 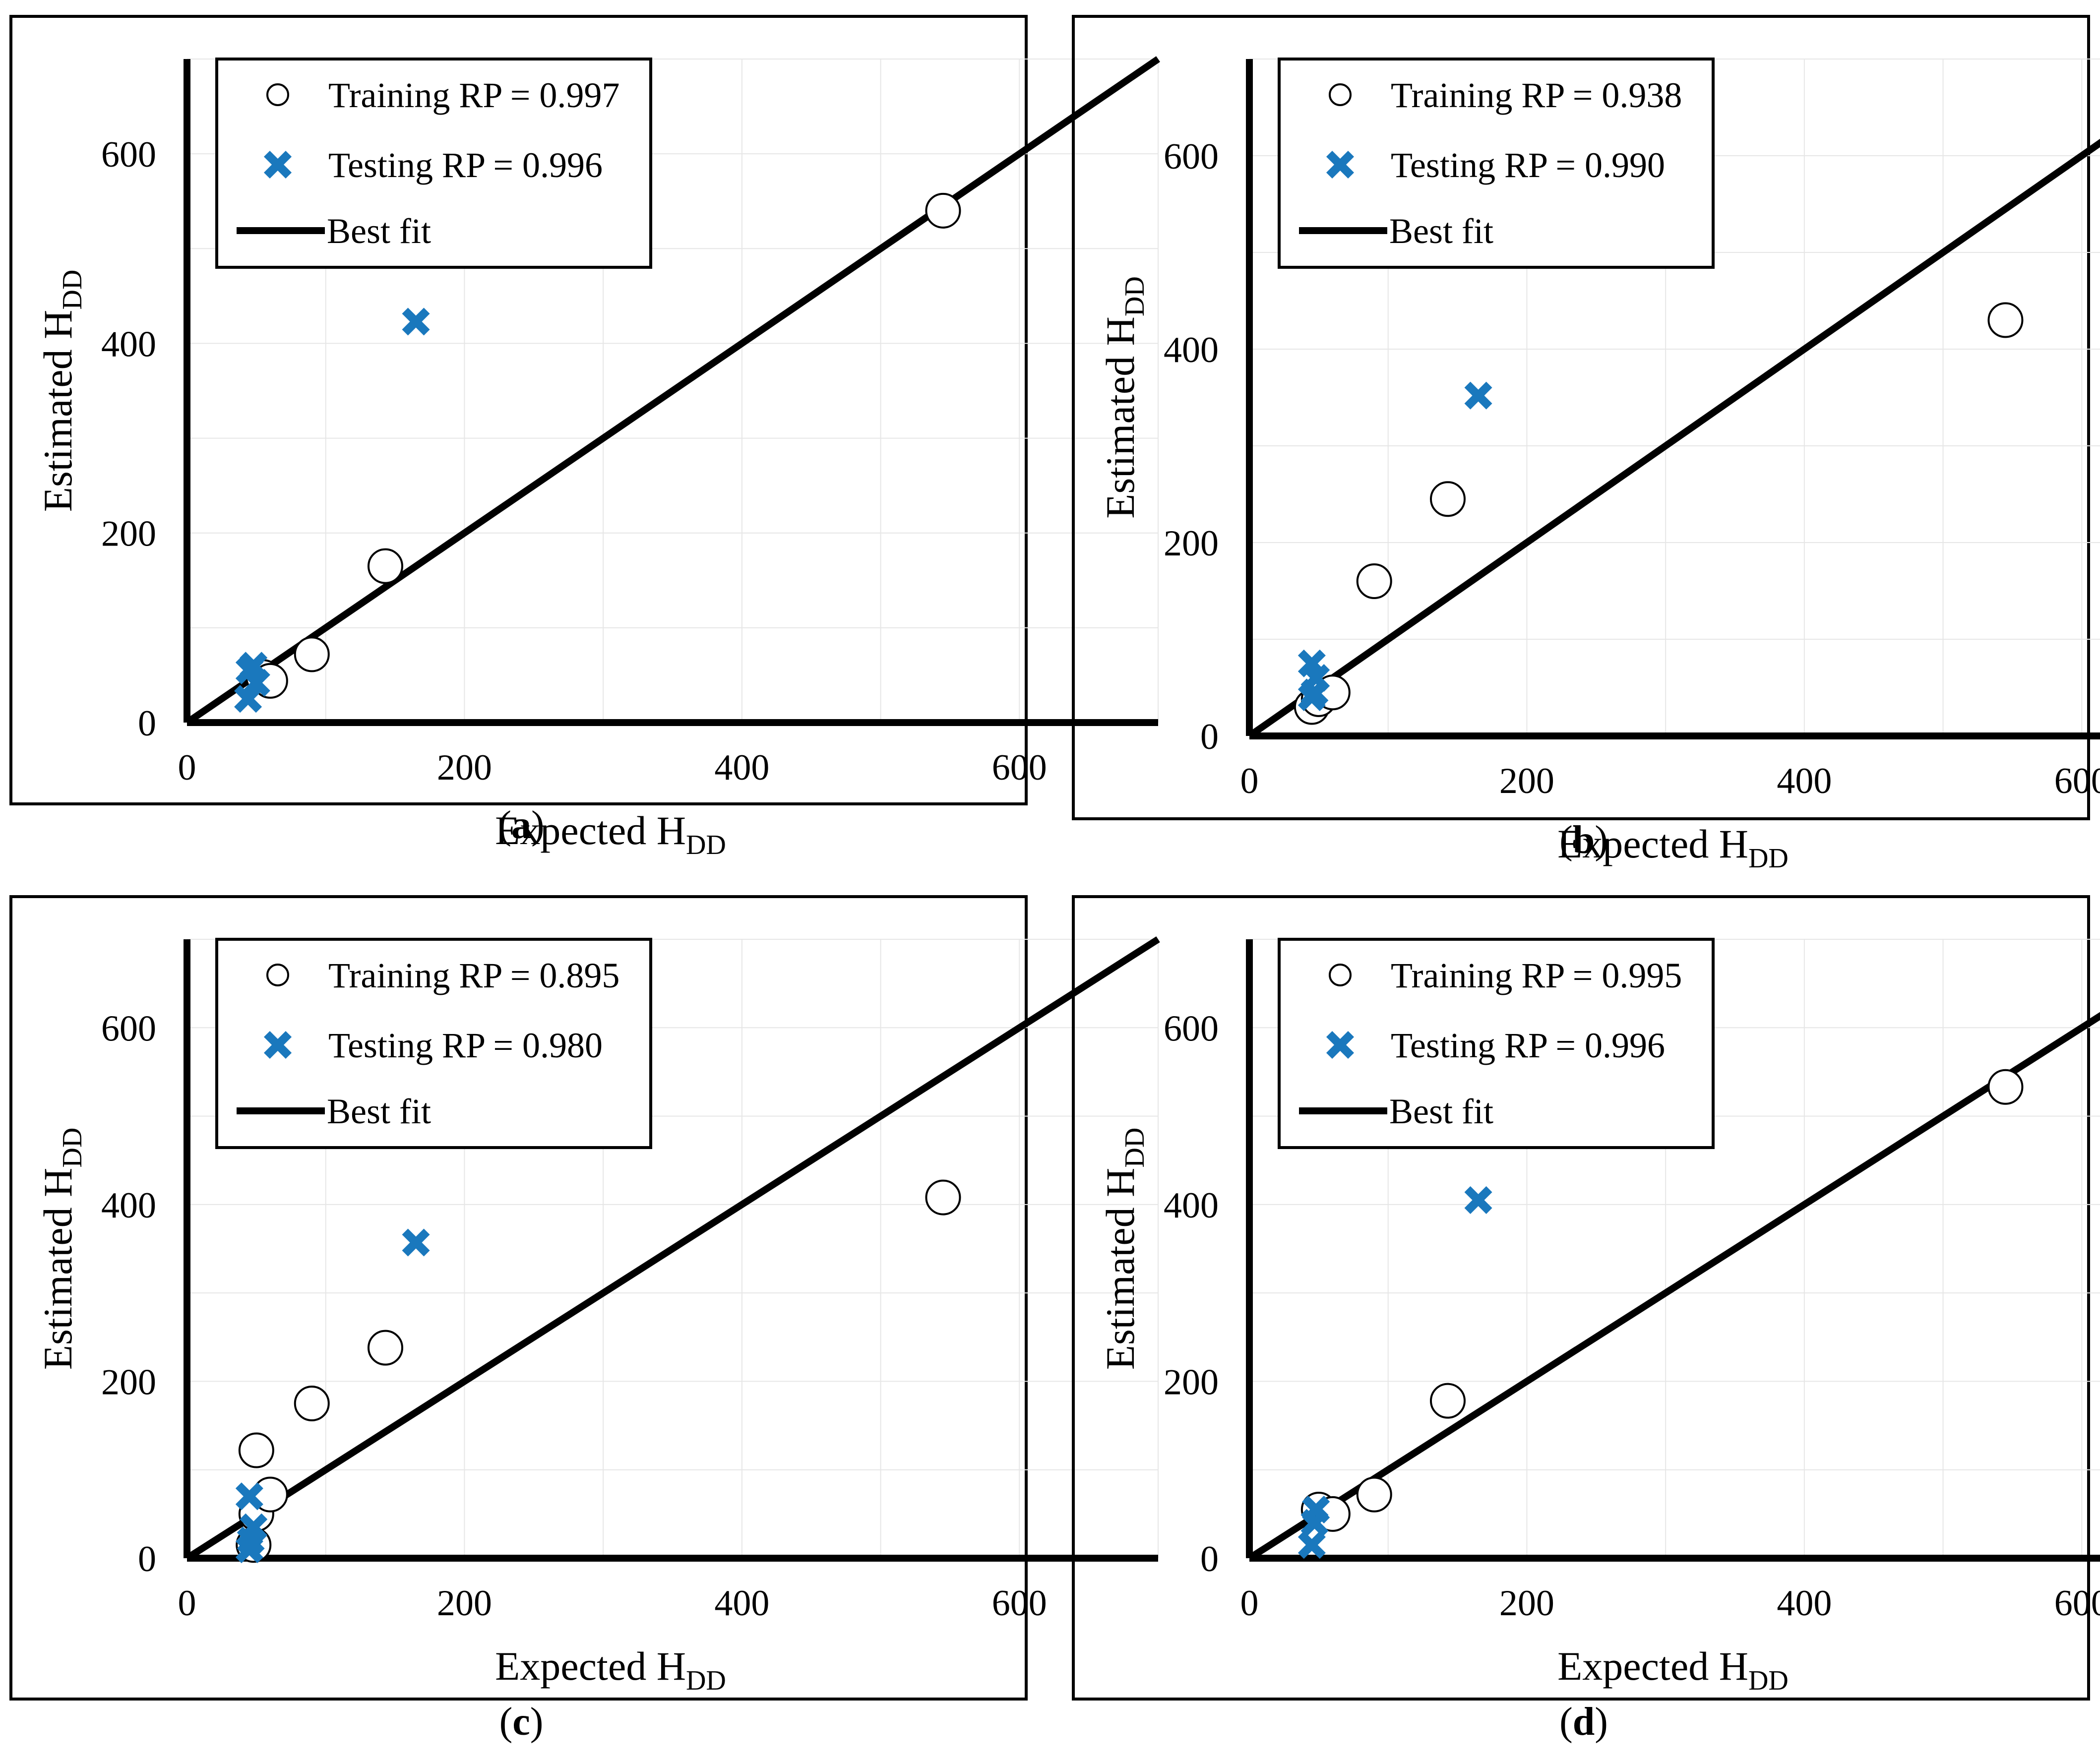 What do you see at coordinates (1537, 95) in the screenshot?
I see `legend-training-label: Training RP = 0.938` at bounding box center [1537, 95].